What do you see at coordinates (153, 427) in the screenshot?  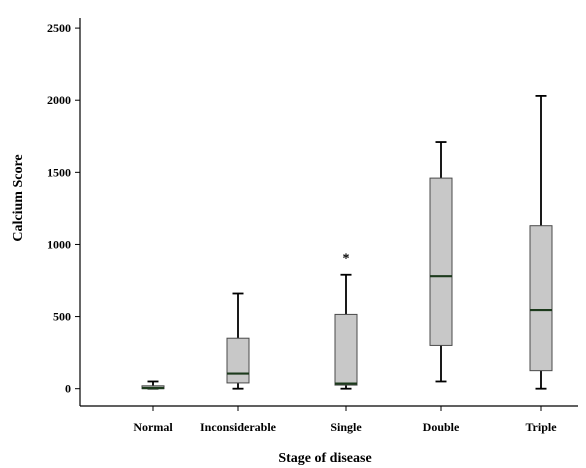 I see `x-tick-label-normal: Normal` at bounding box center [153, 427].